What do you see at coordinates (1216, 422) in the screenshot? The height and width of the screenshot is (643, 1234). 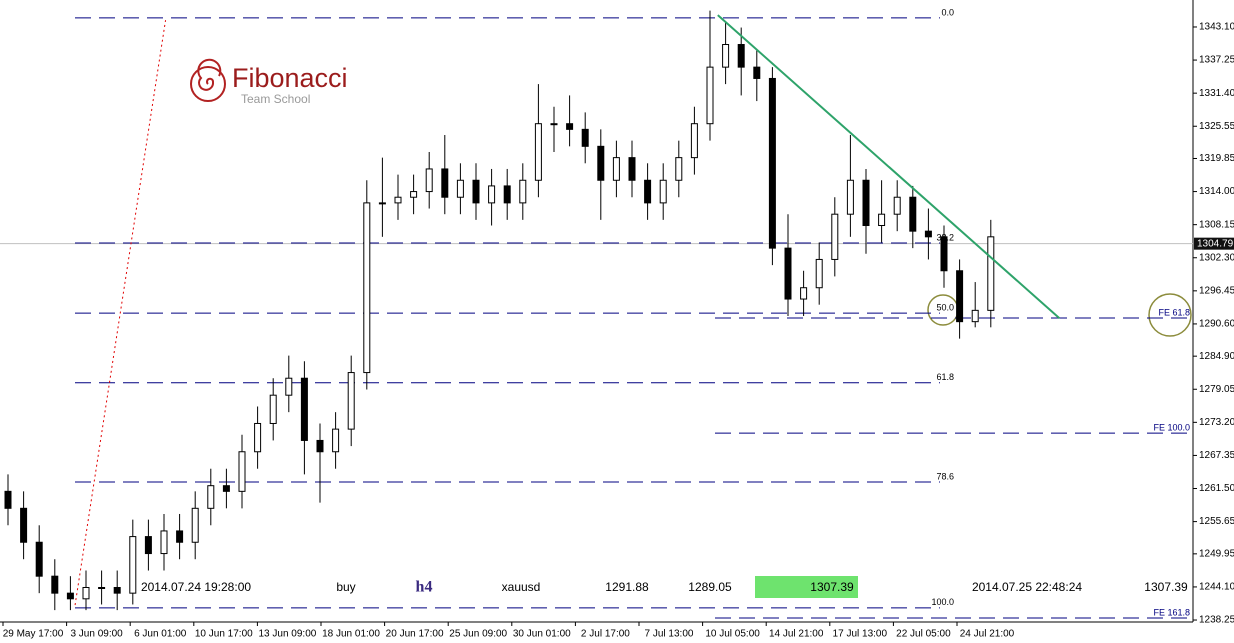 I see `y-tick-label: 1273.20` at bounding box center [1216, 422].